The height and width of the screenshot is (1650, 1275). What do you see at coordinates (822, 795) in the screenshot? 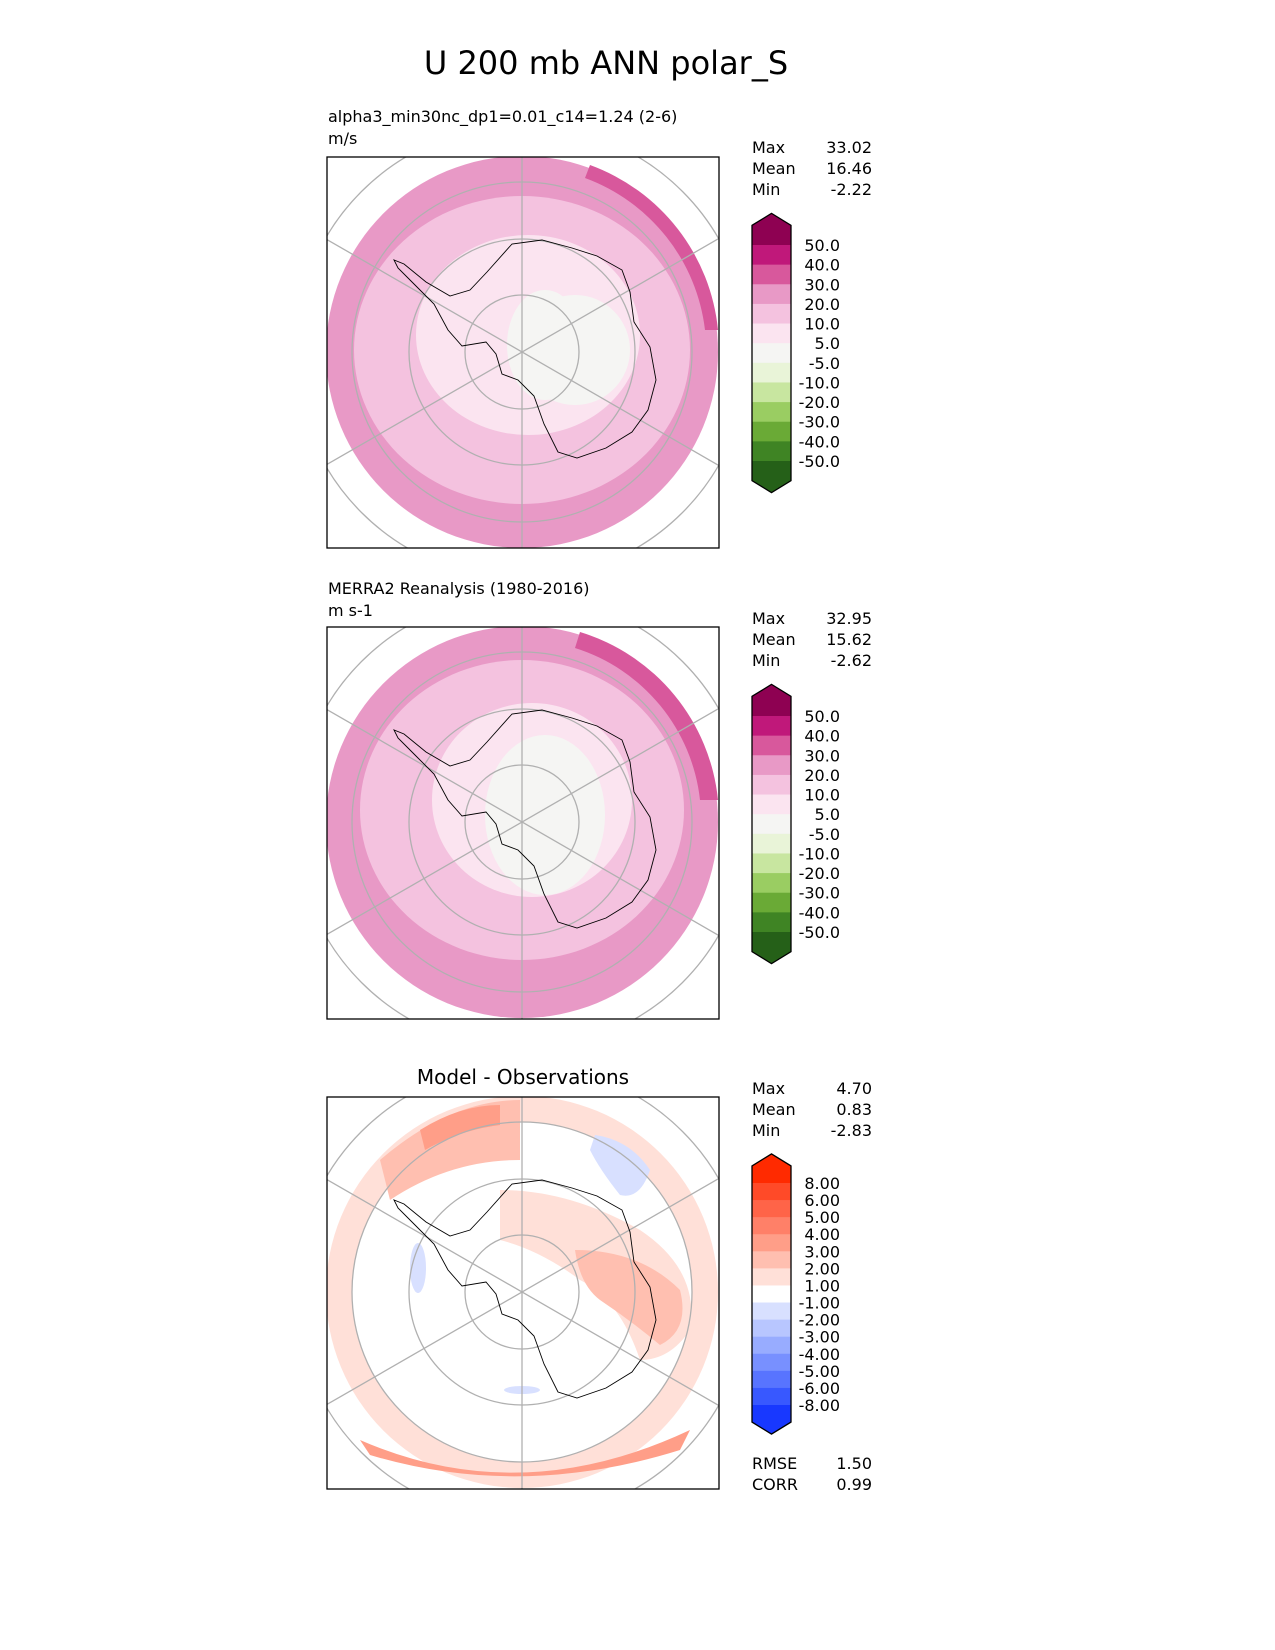
I see `colorbar-tick-label: 10.0` at bounding box center [822, 795].